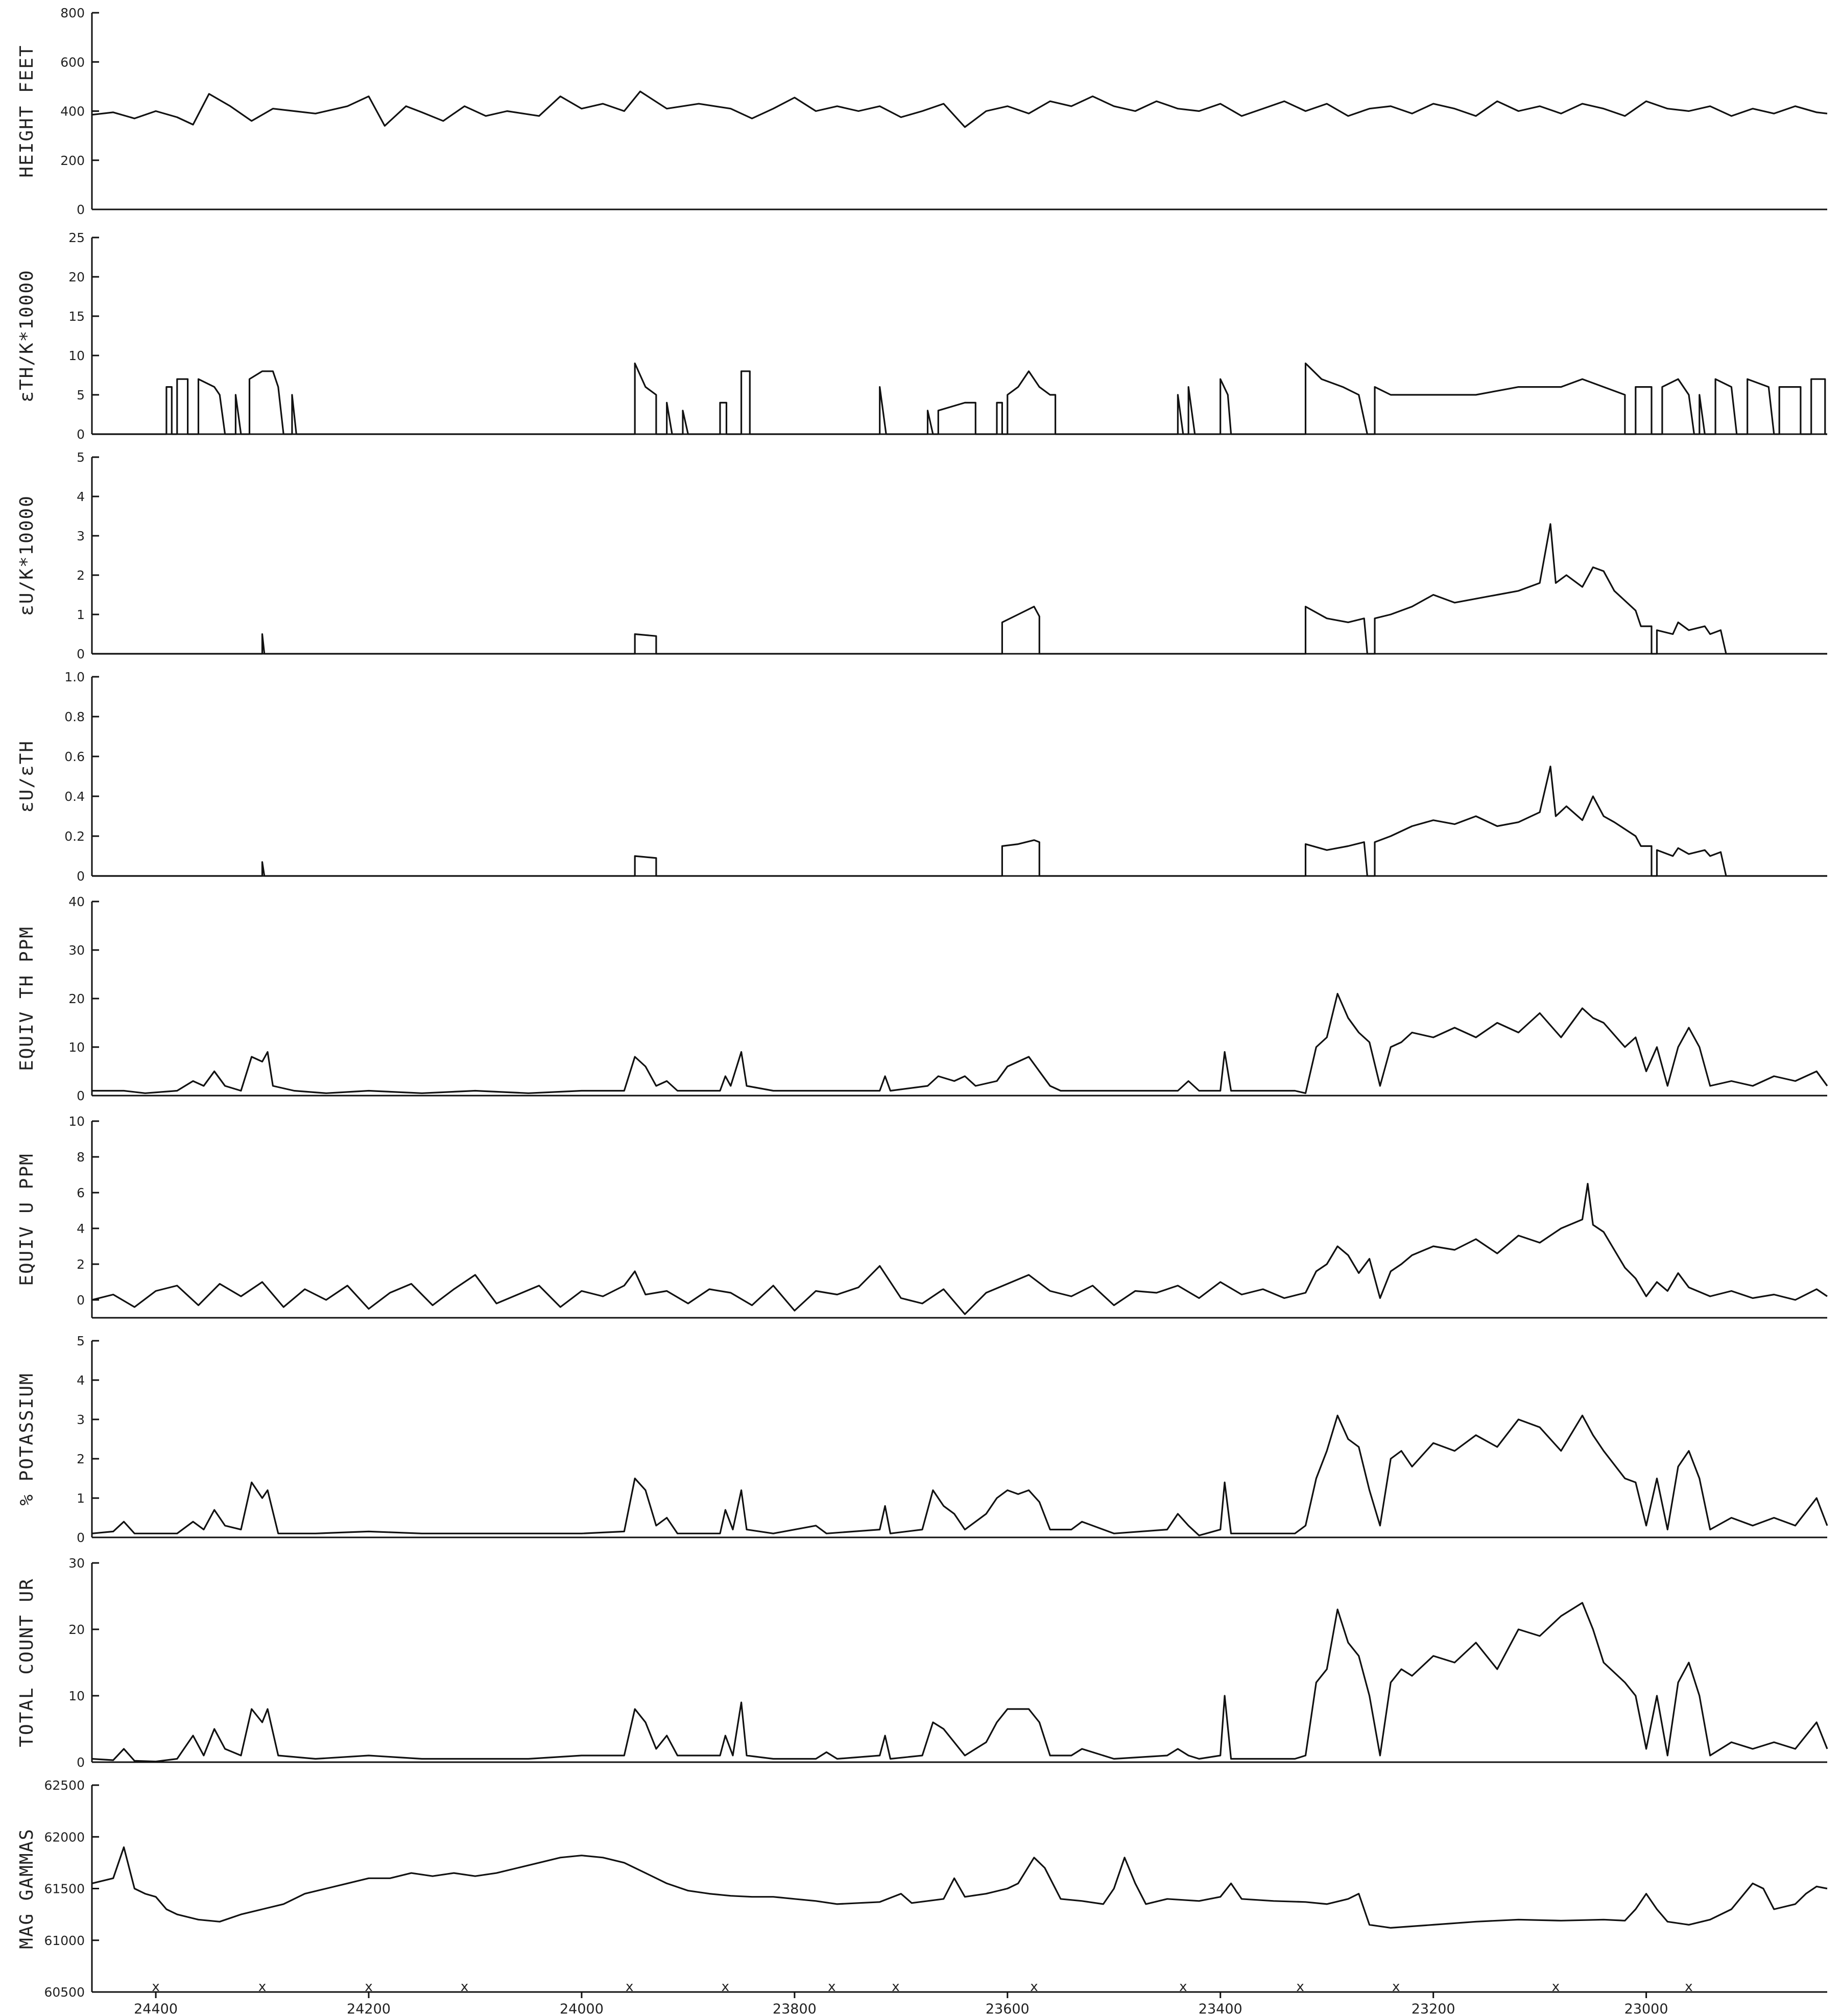 The image size is (1841, 2016). Describe the element at coordinates (74, 797) in the screenshot. I see `y-tick-label: 0.4` at that location.